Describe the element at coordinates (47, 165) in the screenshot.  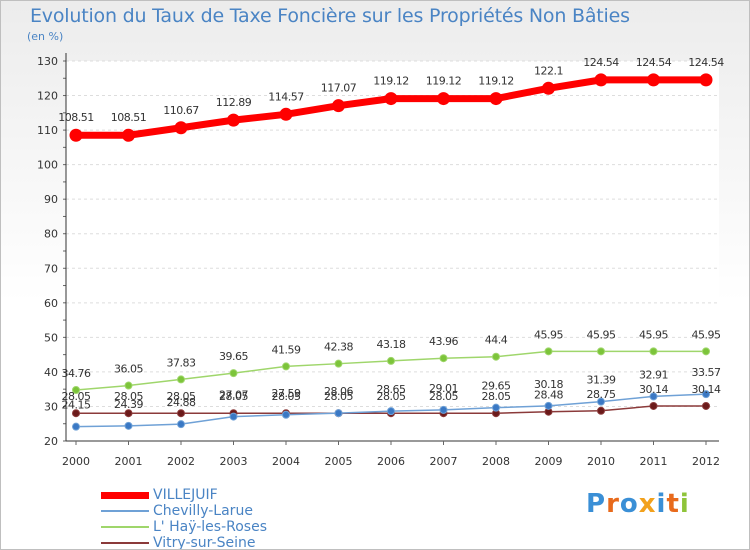
I see `y-tick-label: 100` at that location.